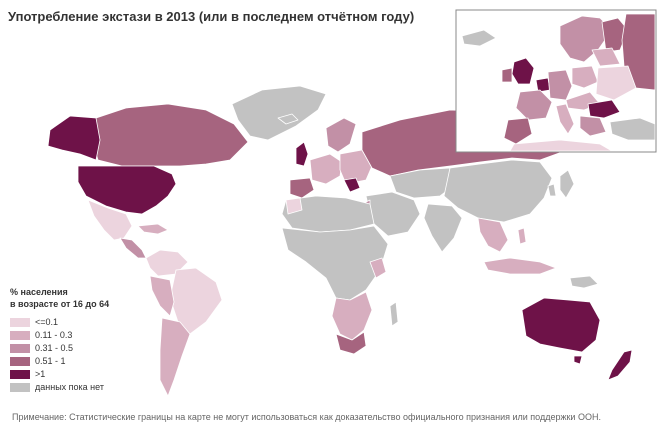 The height and width of the screenshot is (429, 660). I want to click on legend-item: 0.31 - 0.5, so click(59, 348).